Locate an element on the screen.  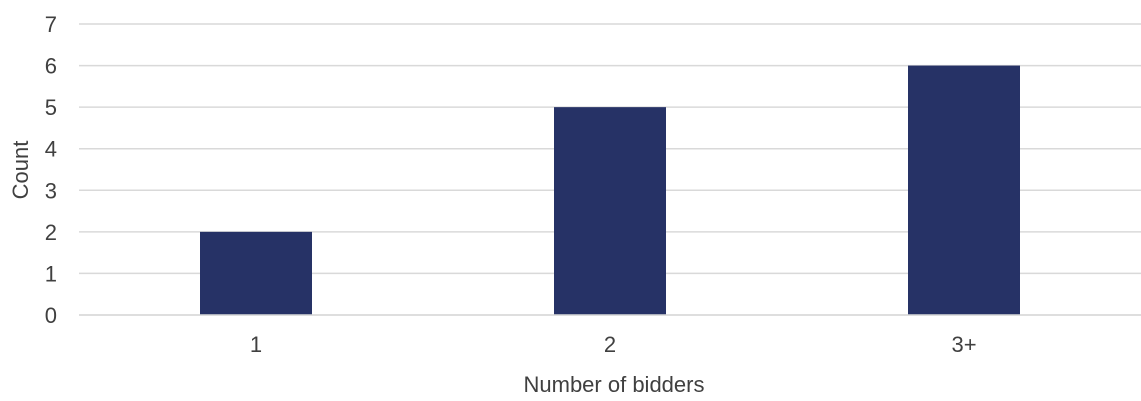
y-tick-label: 3 is located at coordinates (51, 190).